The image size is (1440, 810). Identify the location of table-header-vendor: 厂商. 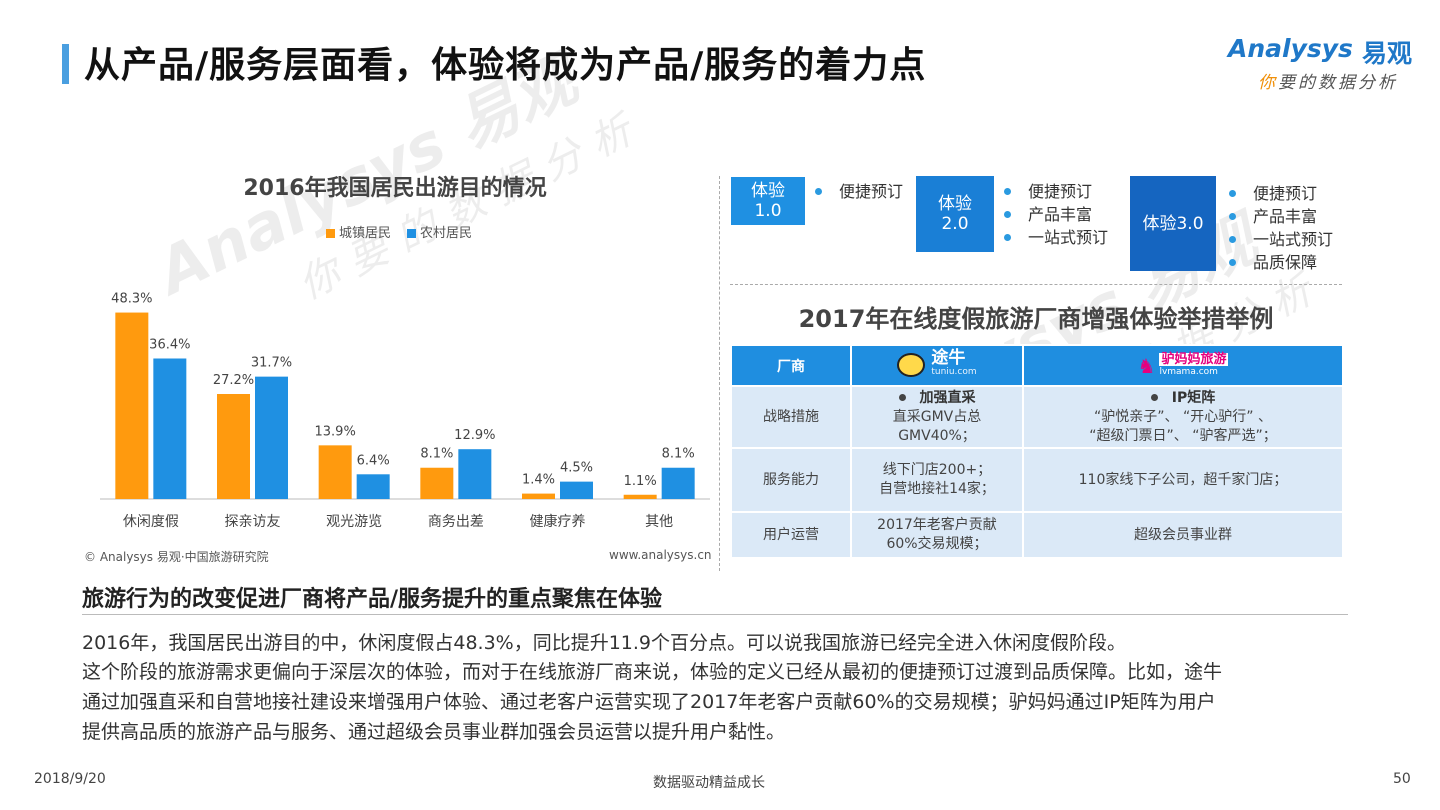
(791, 365).